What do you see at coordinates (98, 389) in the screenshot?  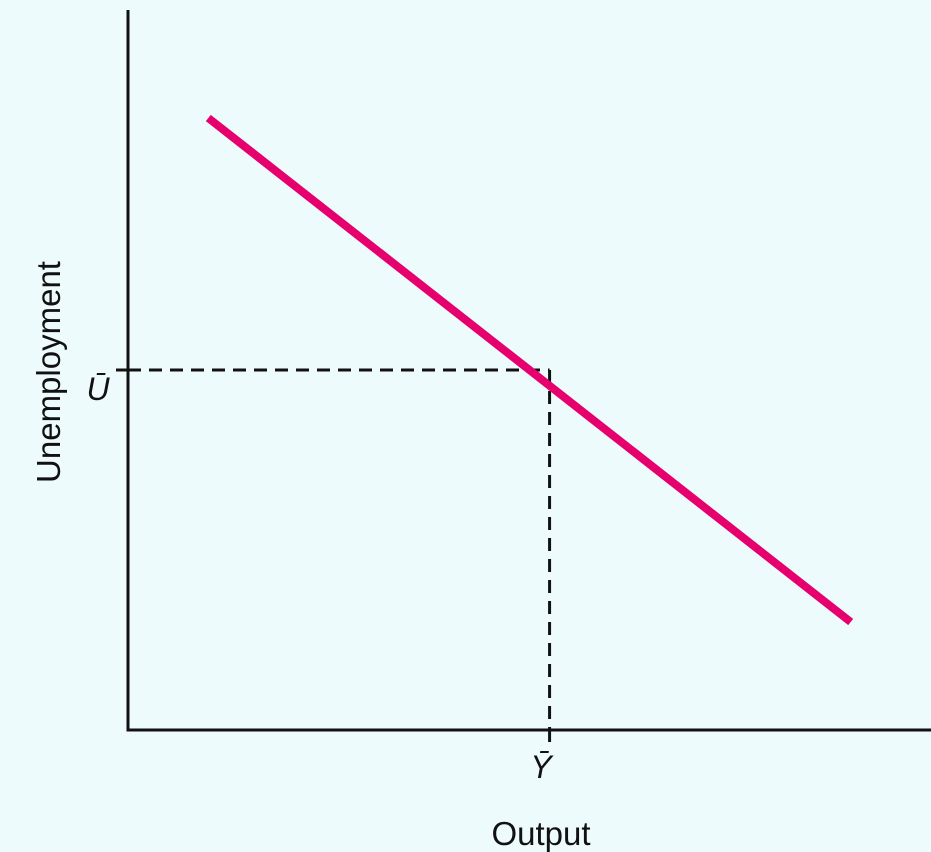 I see `ubar-tick-label: Ū` at bounding box center [98, 389].